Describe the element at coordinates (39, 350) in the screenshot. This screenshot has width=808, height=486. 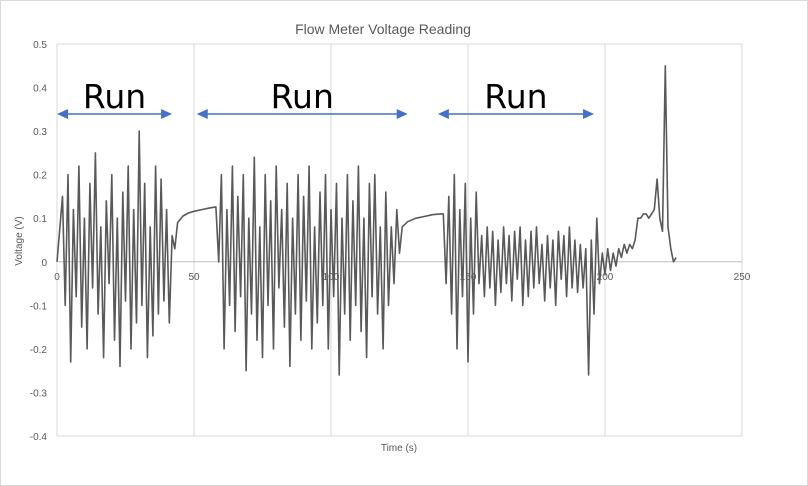
I see `y-tick-label: -0.2` at that location.